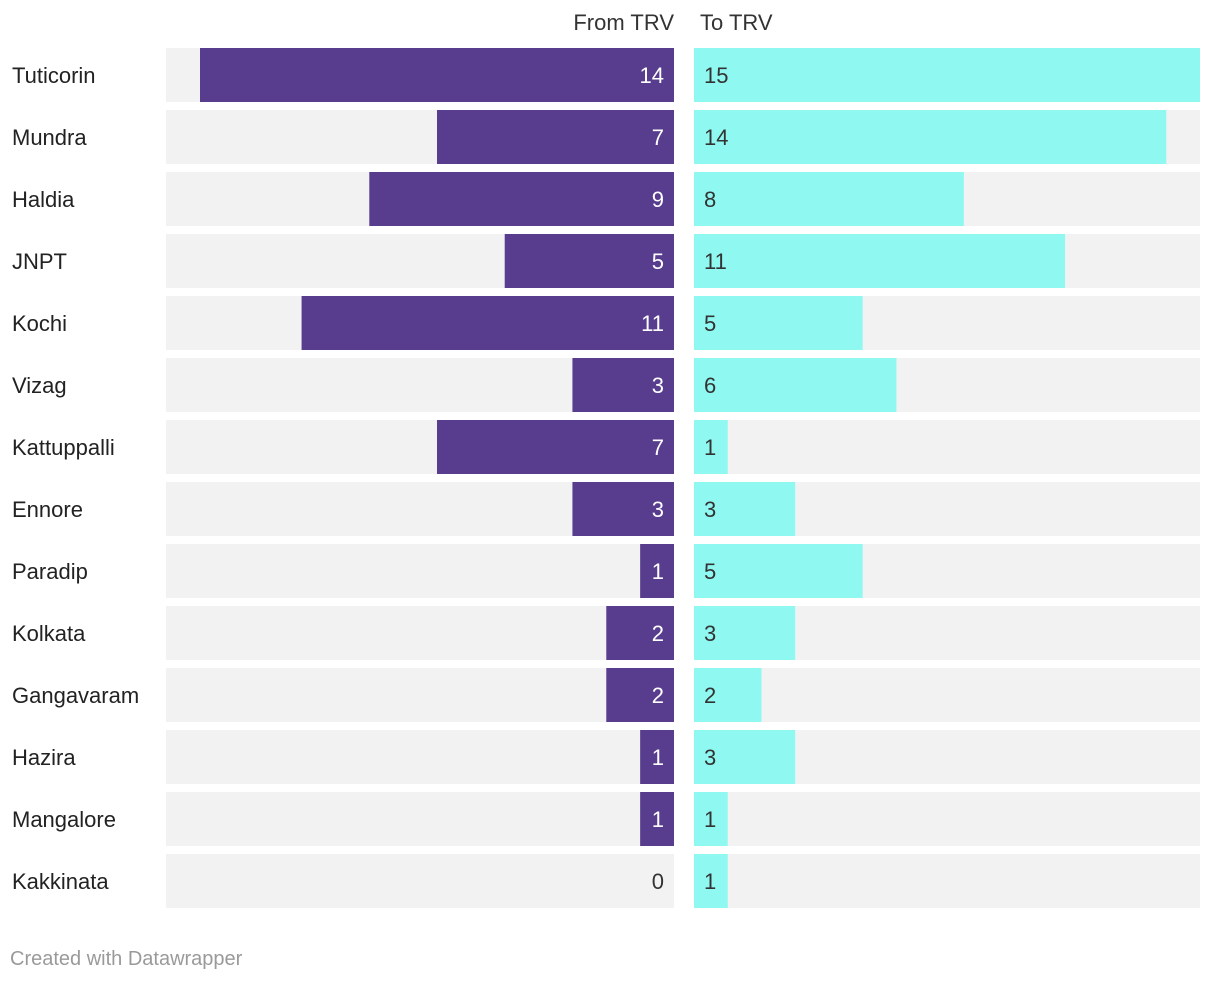 The image size is (1220, 984). Describe the element at coordinates (947, 75) in the screenshot. I see `bar-to-trv-tuticorin` at that location.